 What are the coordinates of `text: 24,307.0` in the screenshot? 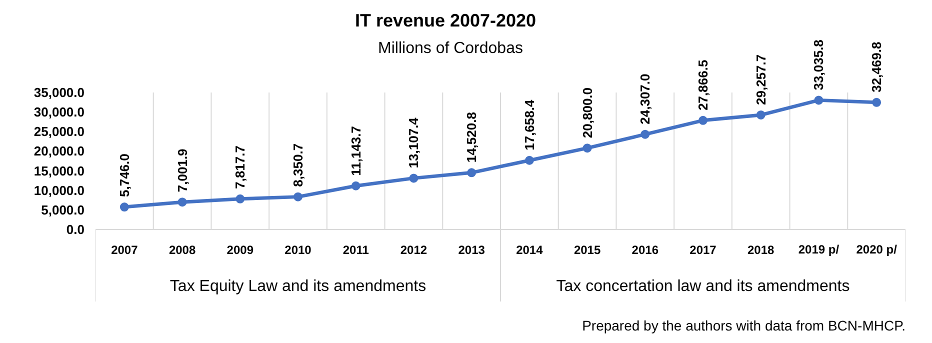 It's located at (645, 99).